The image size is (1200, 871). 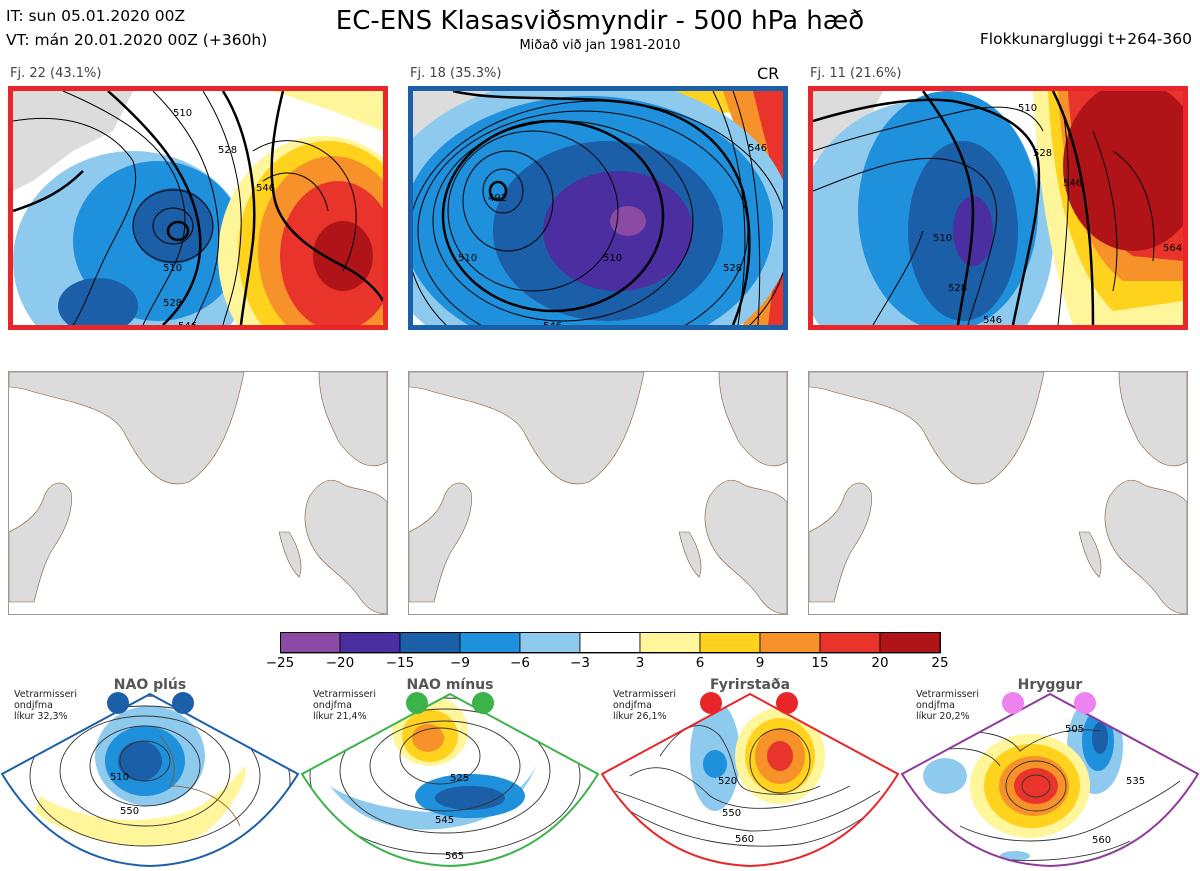 I want to click on colorbar-tick-label: −9, so click(x=460, y=663).